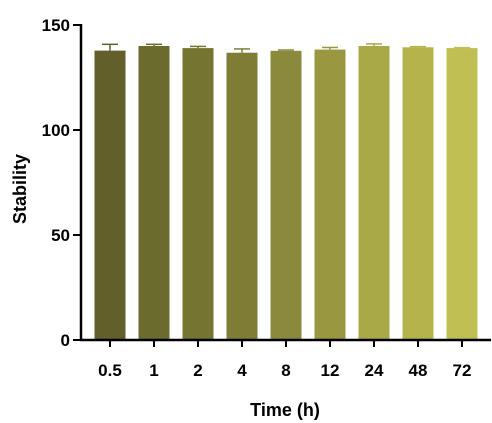 This screenshot has width=492, height=423. What do you see at coordinates (56, 25) in the screenshot?
I see `y-tick-label-150: 150` at bounding box center [56, 25].